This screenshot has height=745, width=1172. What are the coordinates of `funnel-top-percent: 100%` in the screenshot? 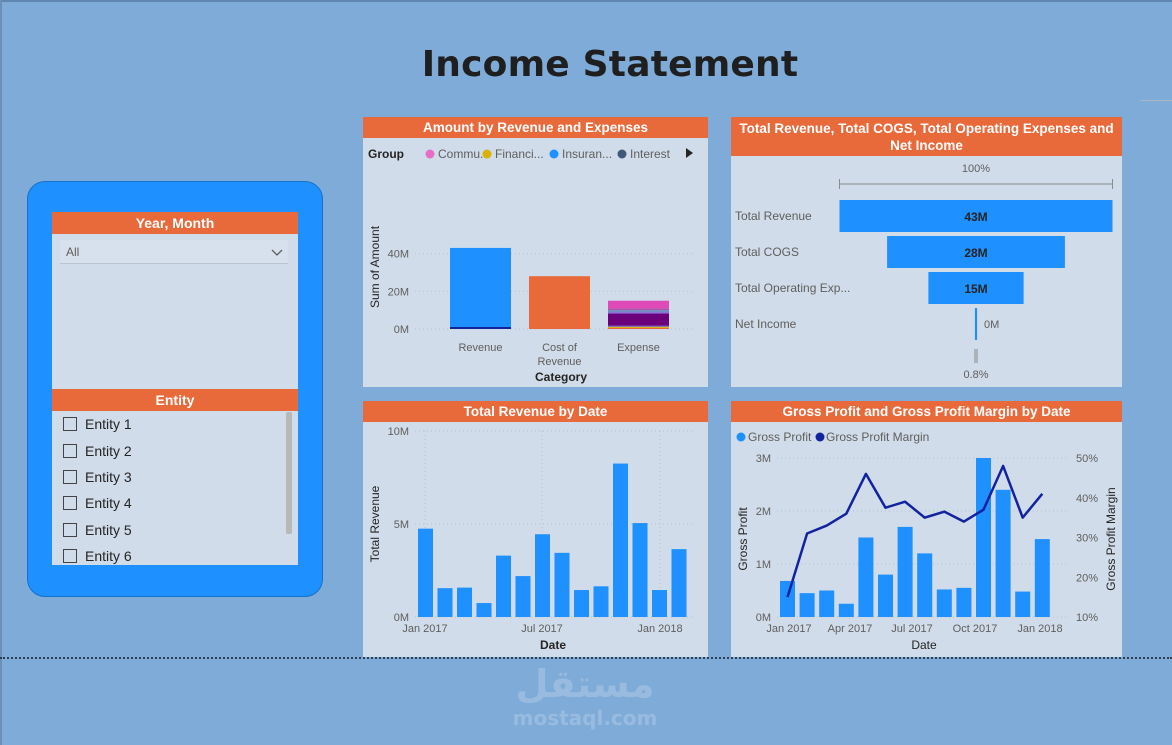 It's located at (976, 169).